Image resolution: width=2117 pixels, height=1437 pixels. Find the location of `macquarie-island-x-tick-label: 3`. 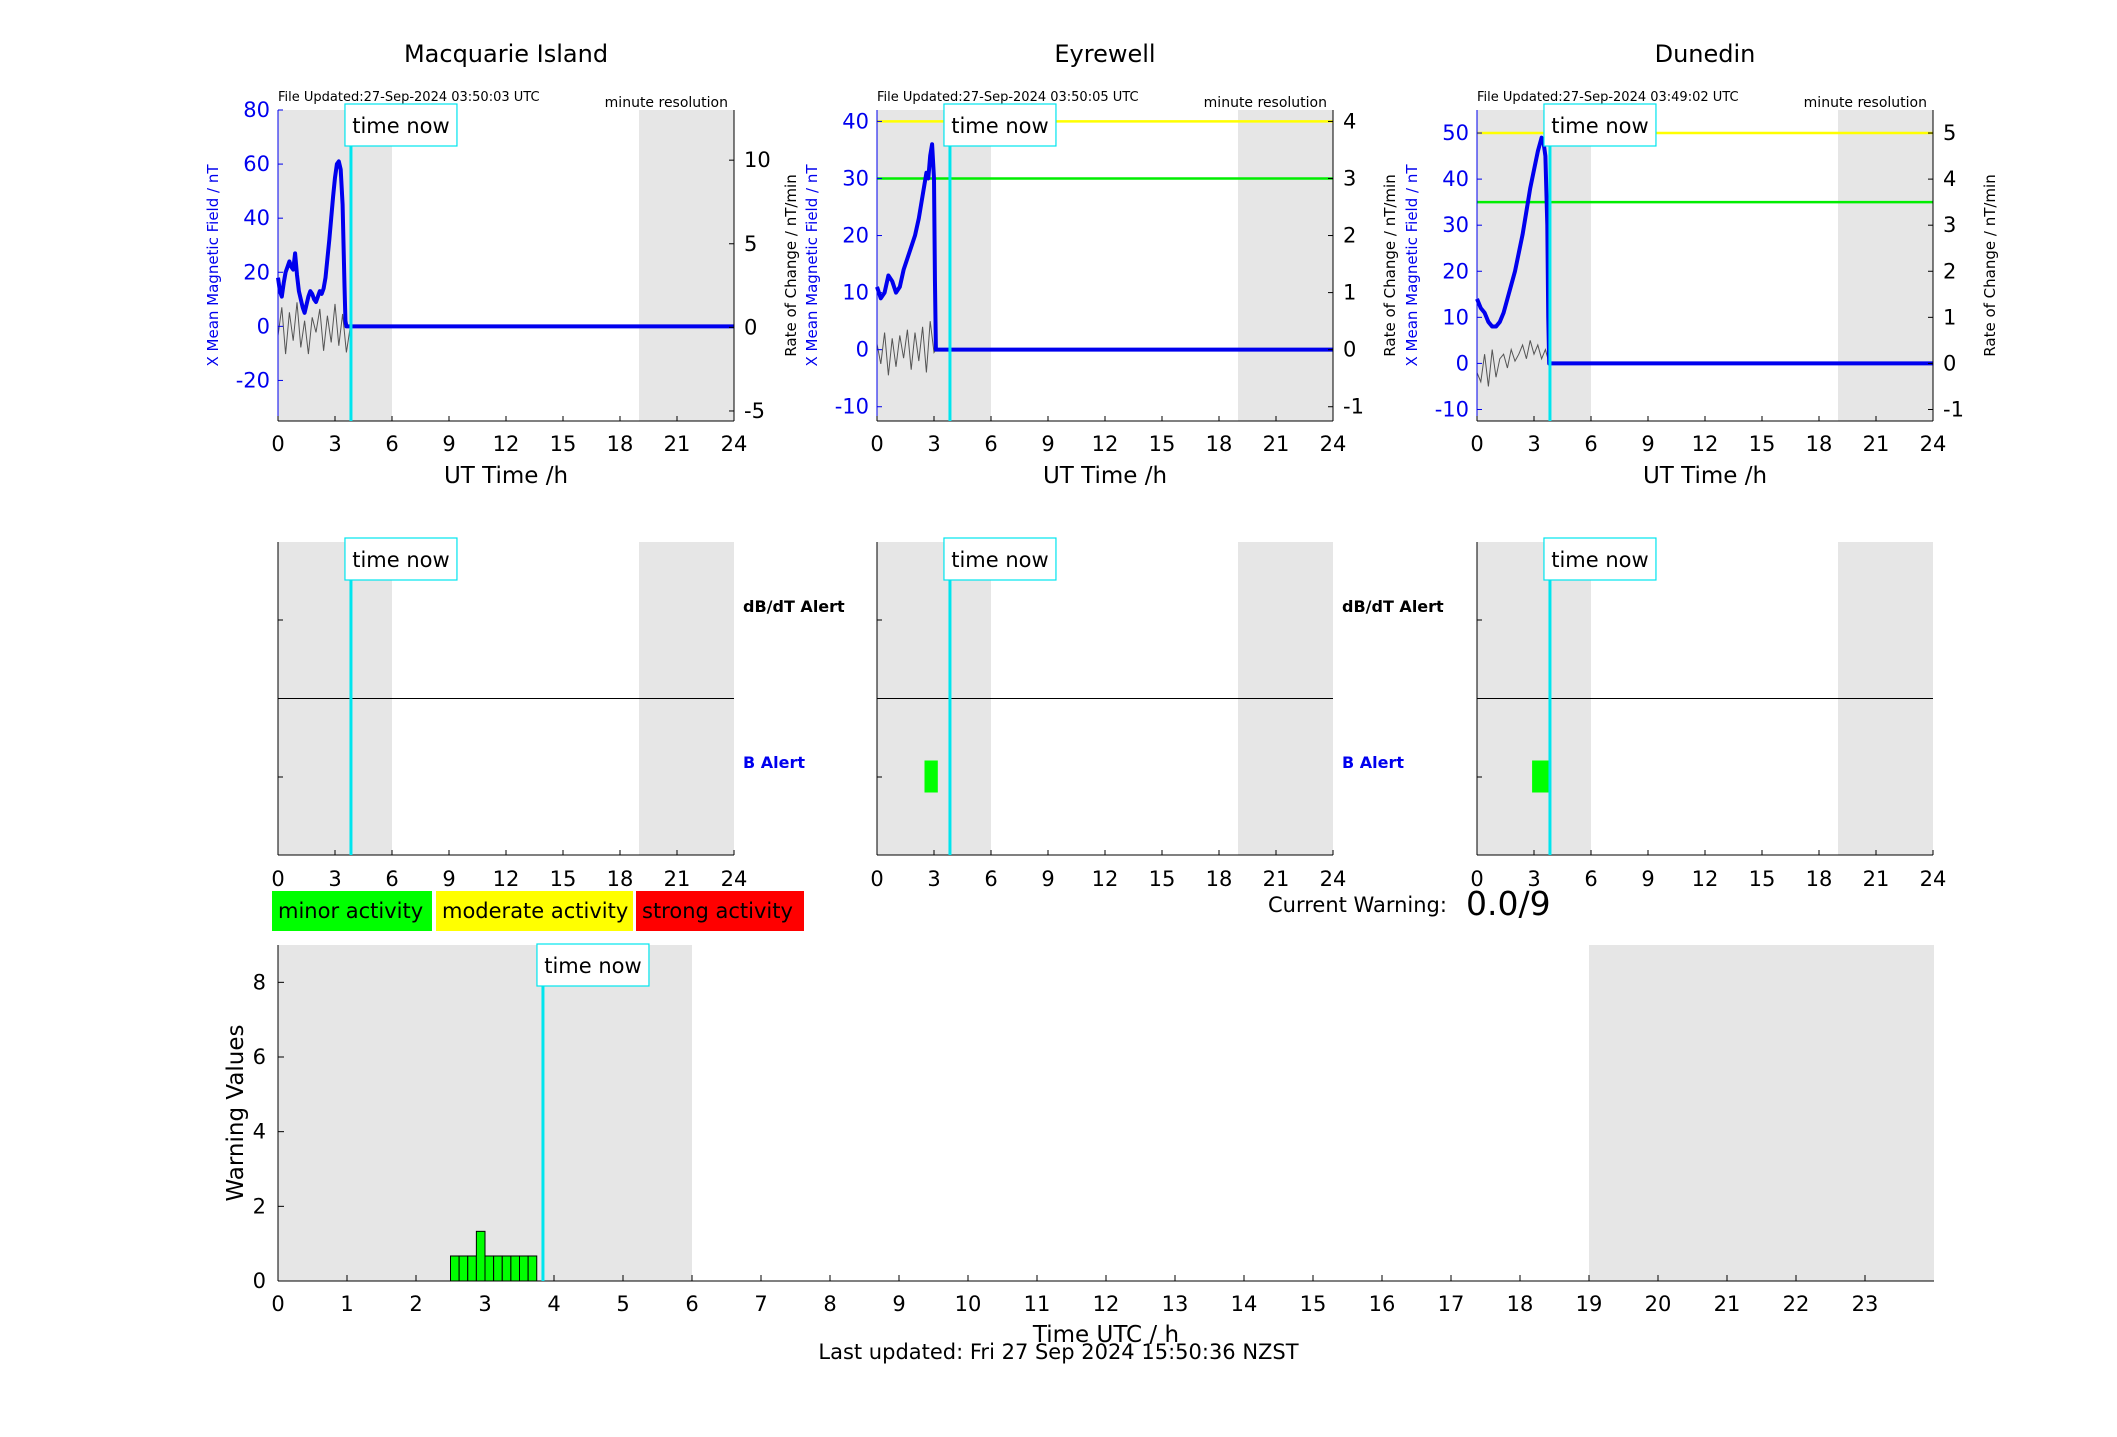

macquarie-island-x-tick-label: 3 is located at coordinates (334, 444).